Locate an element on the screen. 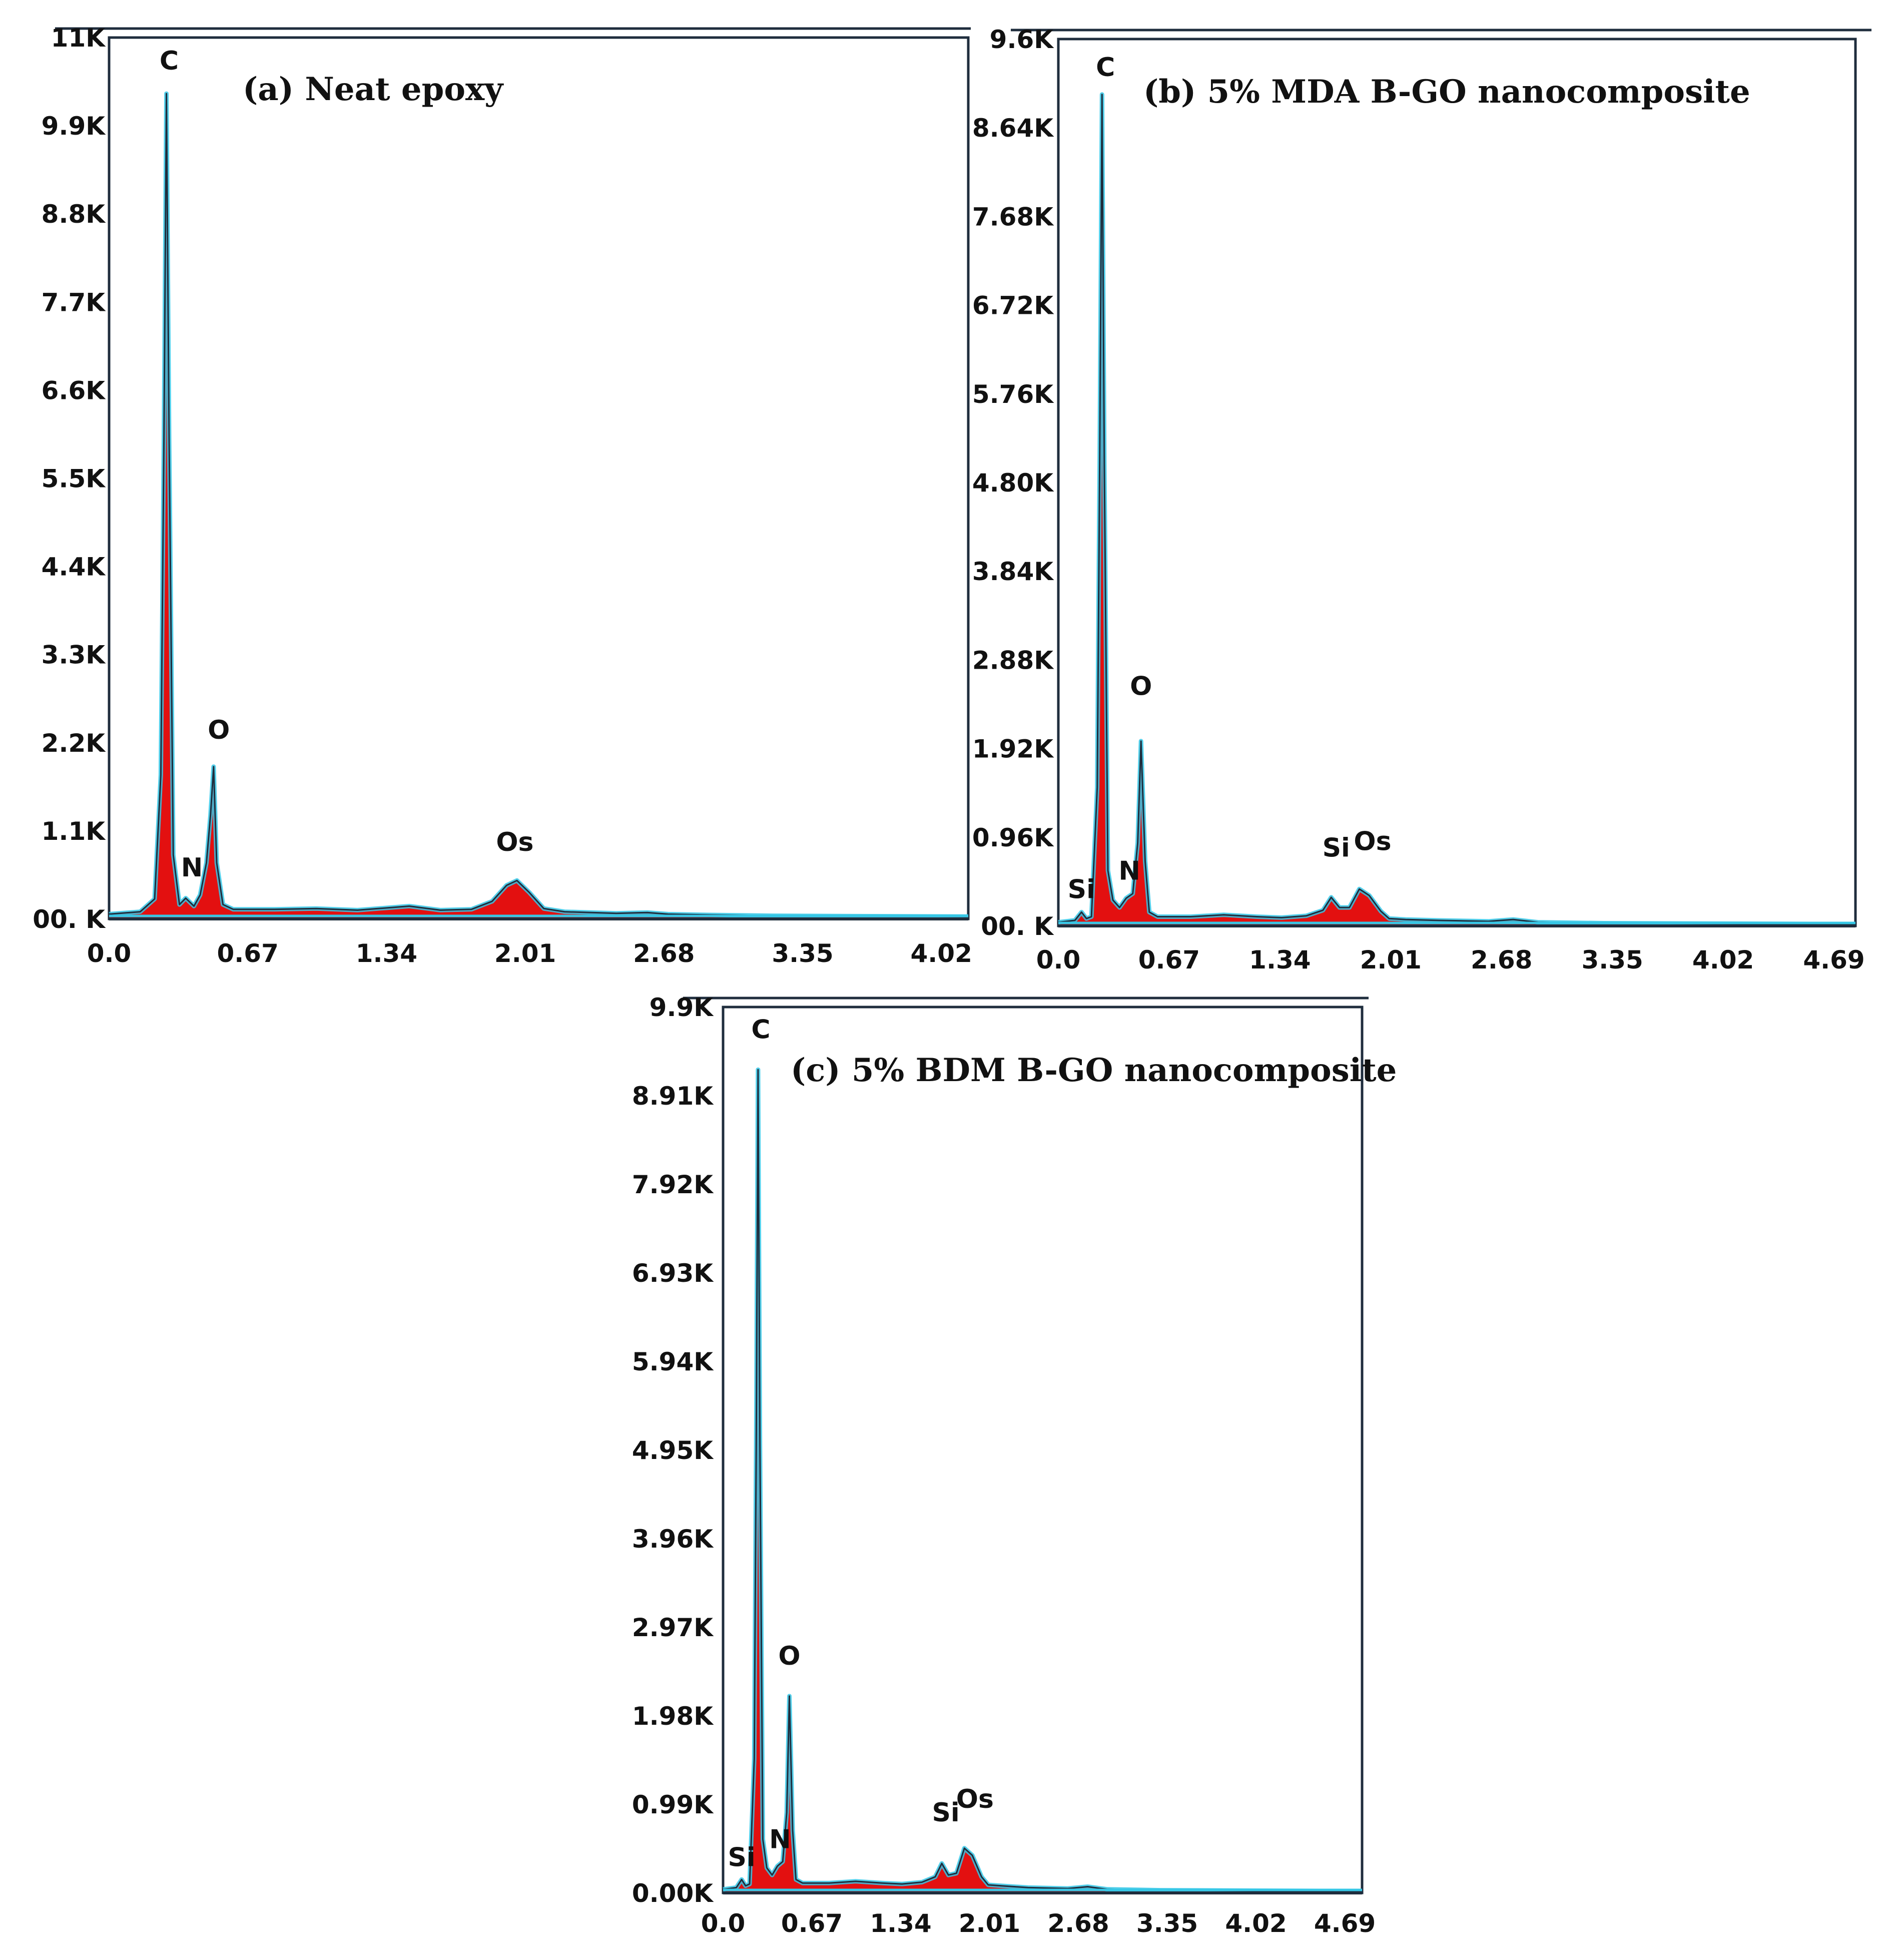 The height and width of the screenshot is (1960, 1899). y-tick-label: 6.6K is located at coordinates (74, 390).